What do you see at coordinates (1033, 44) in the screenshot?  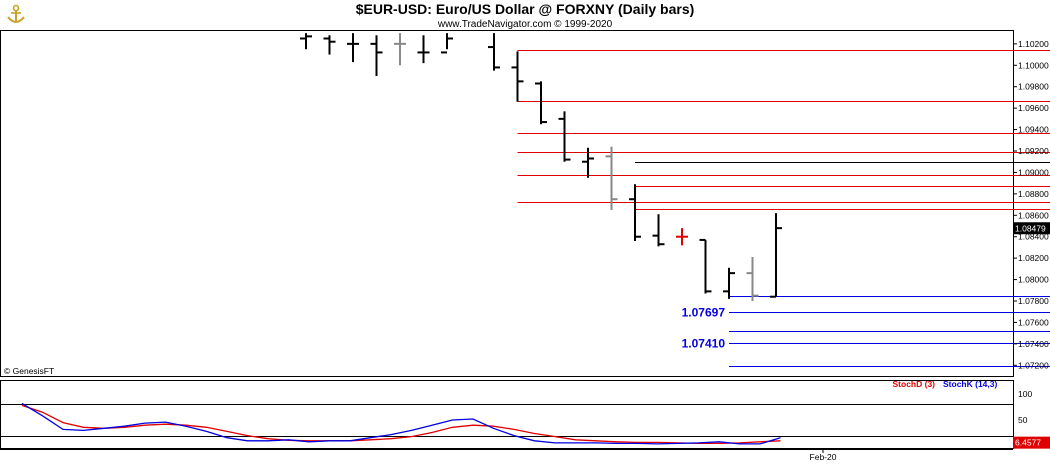 I see `y-tick-label: 1.10200` at bounding box center [1033, 44].